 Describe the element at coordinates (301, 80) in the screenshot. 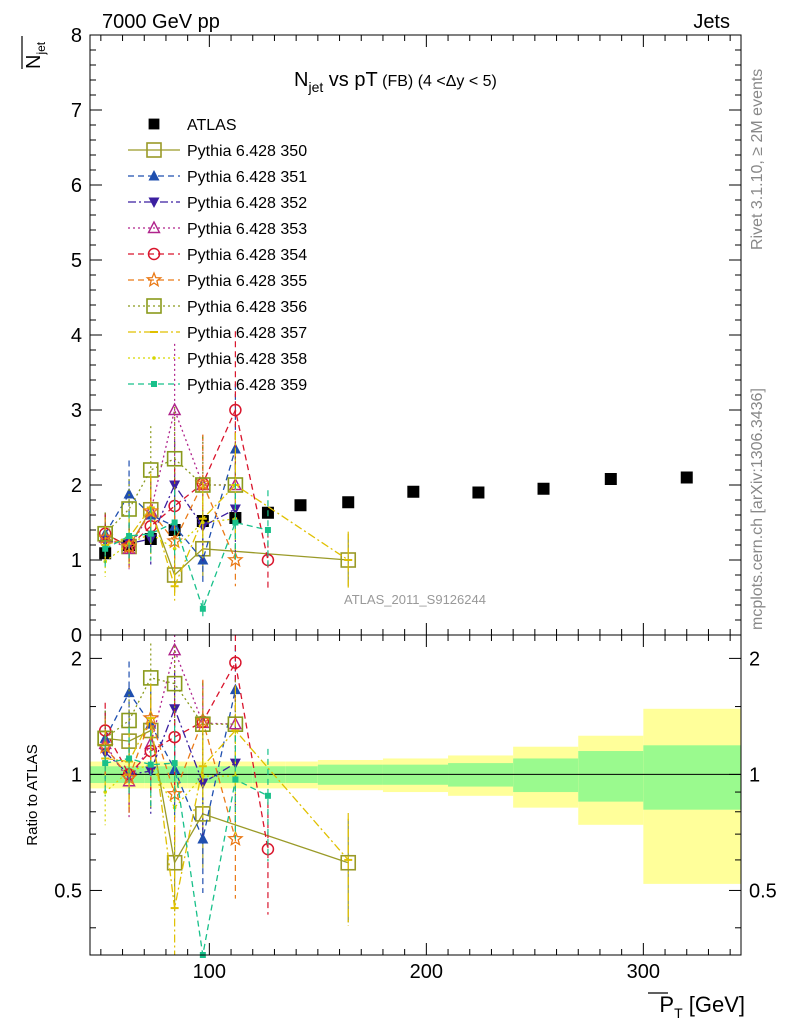

I see `title-main: N` at that location.